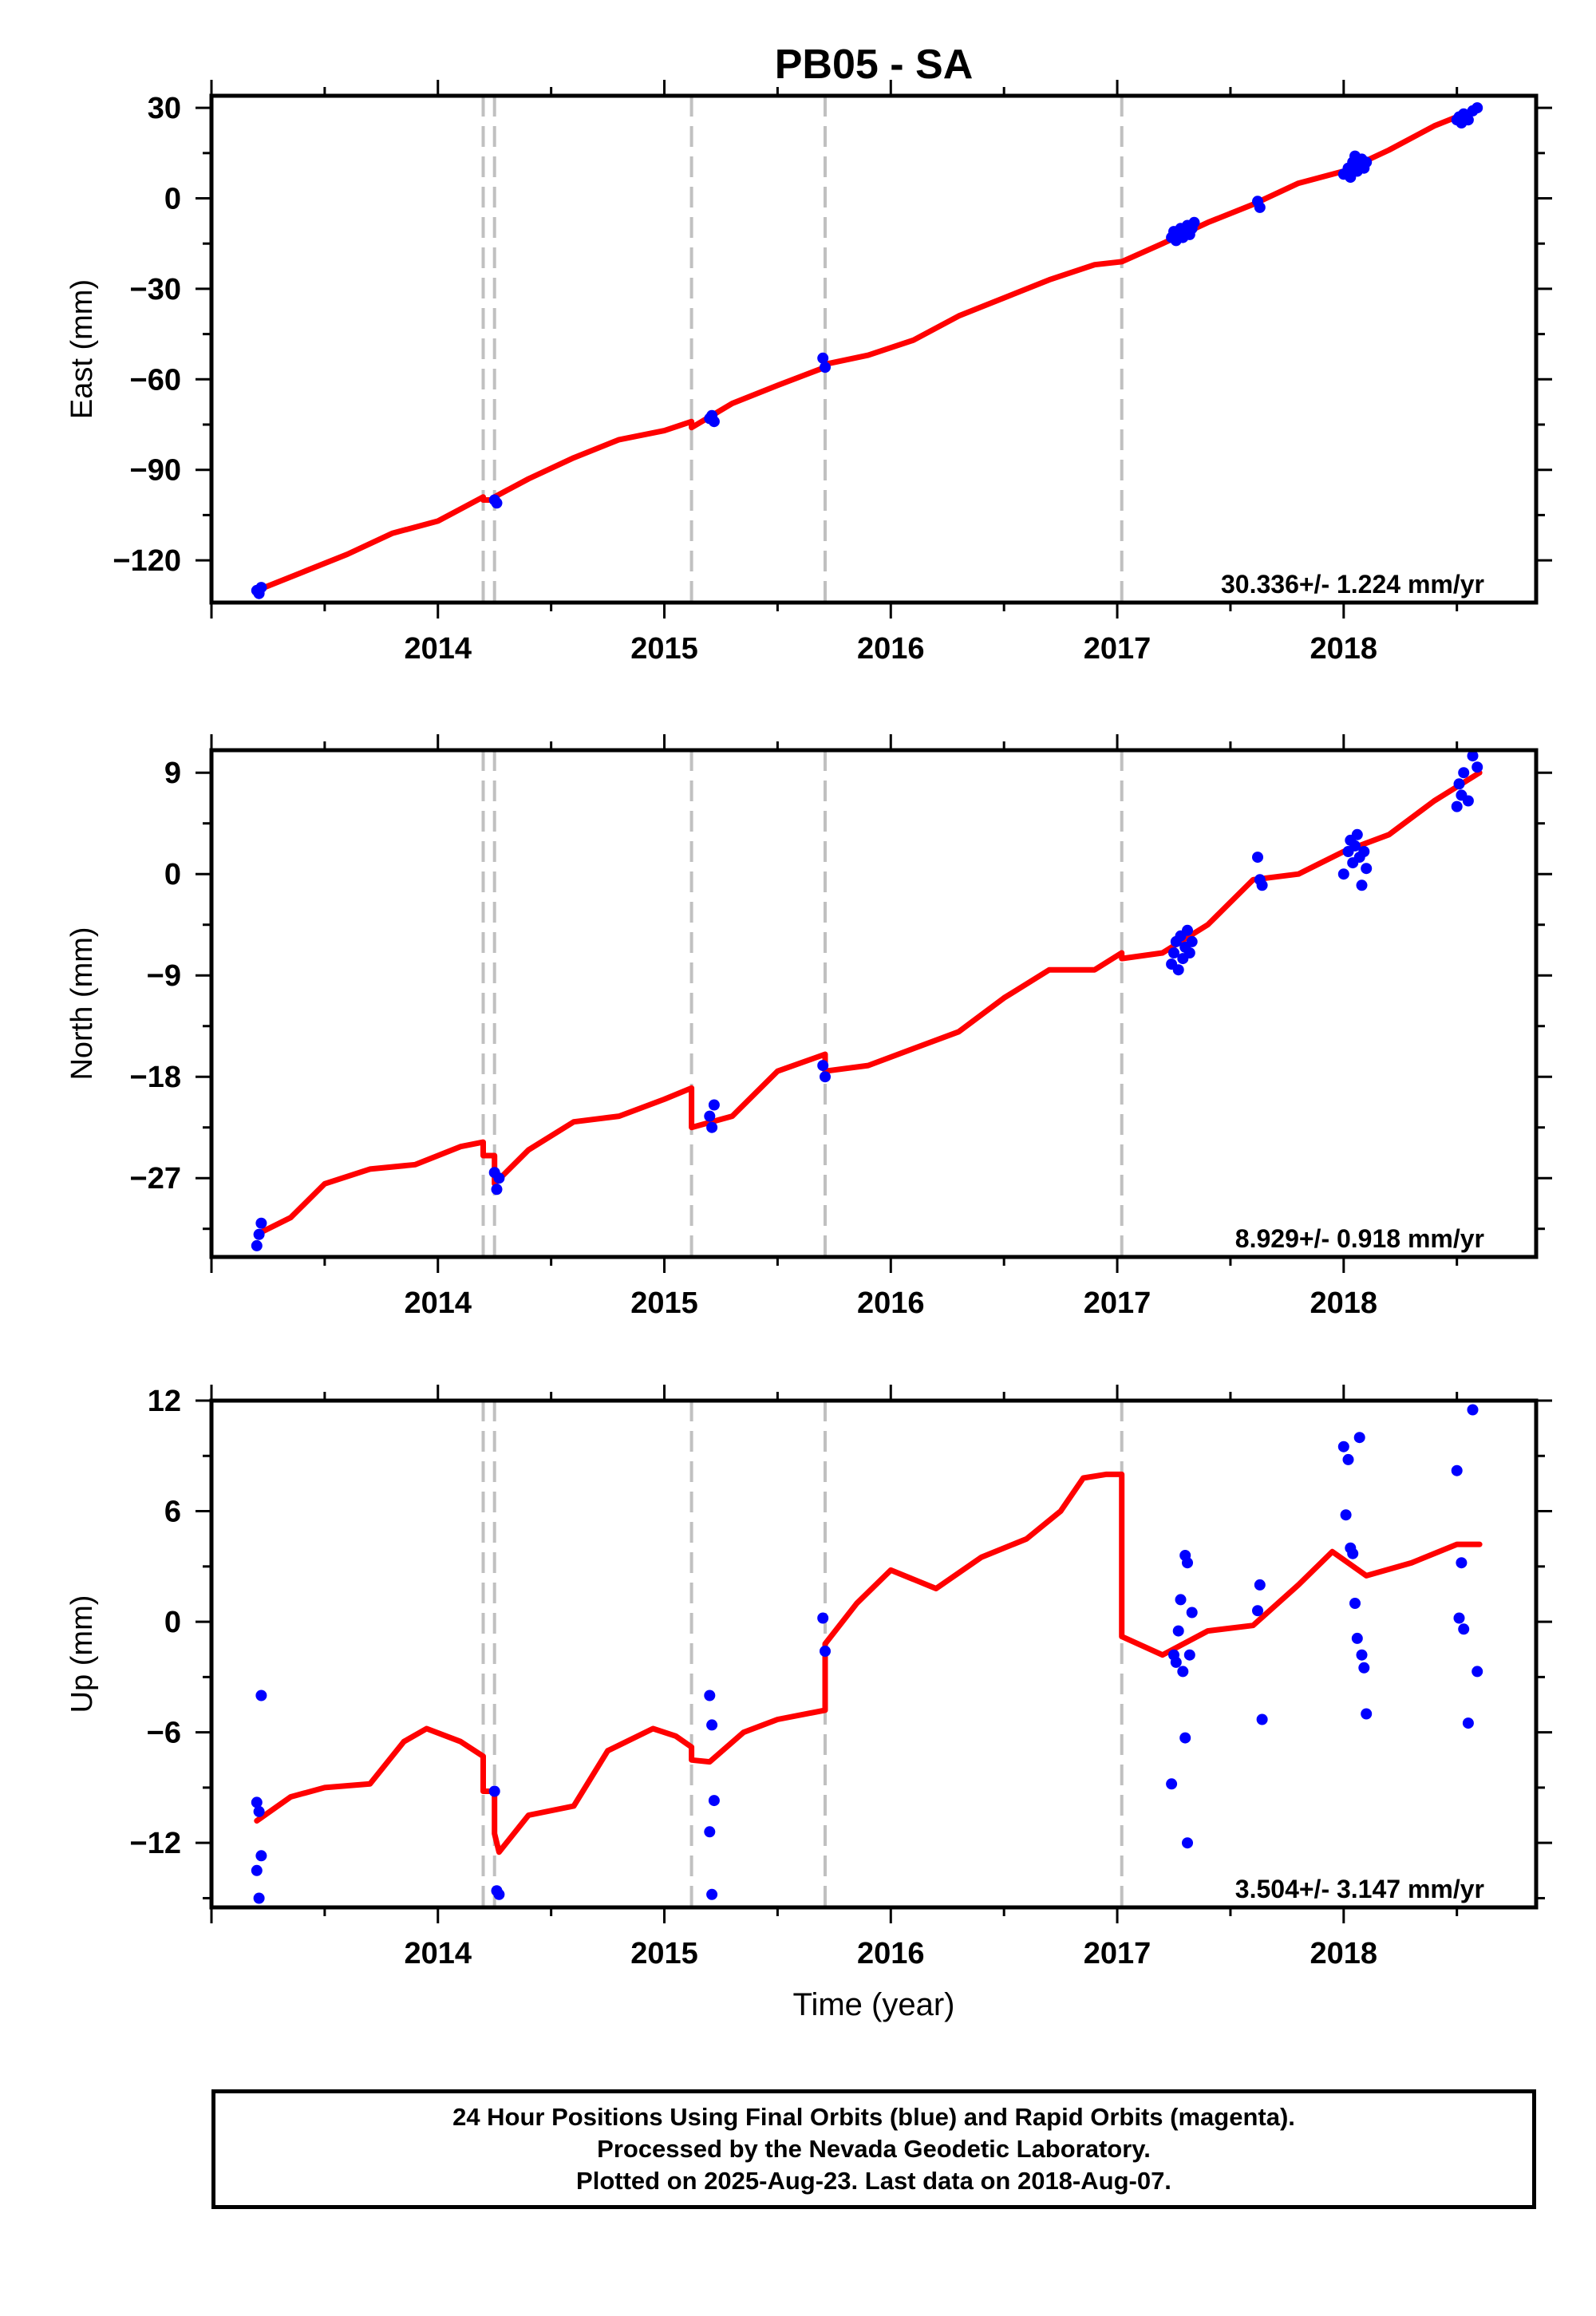  I want to click on x-tick-label: 2017, so click(1118, 1953).